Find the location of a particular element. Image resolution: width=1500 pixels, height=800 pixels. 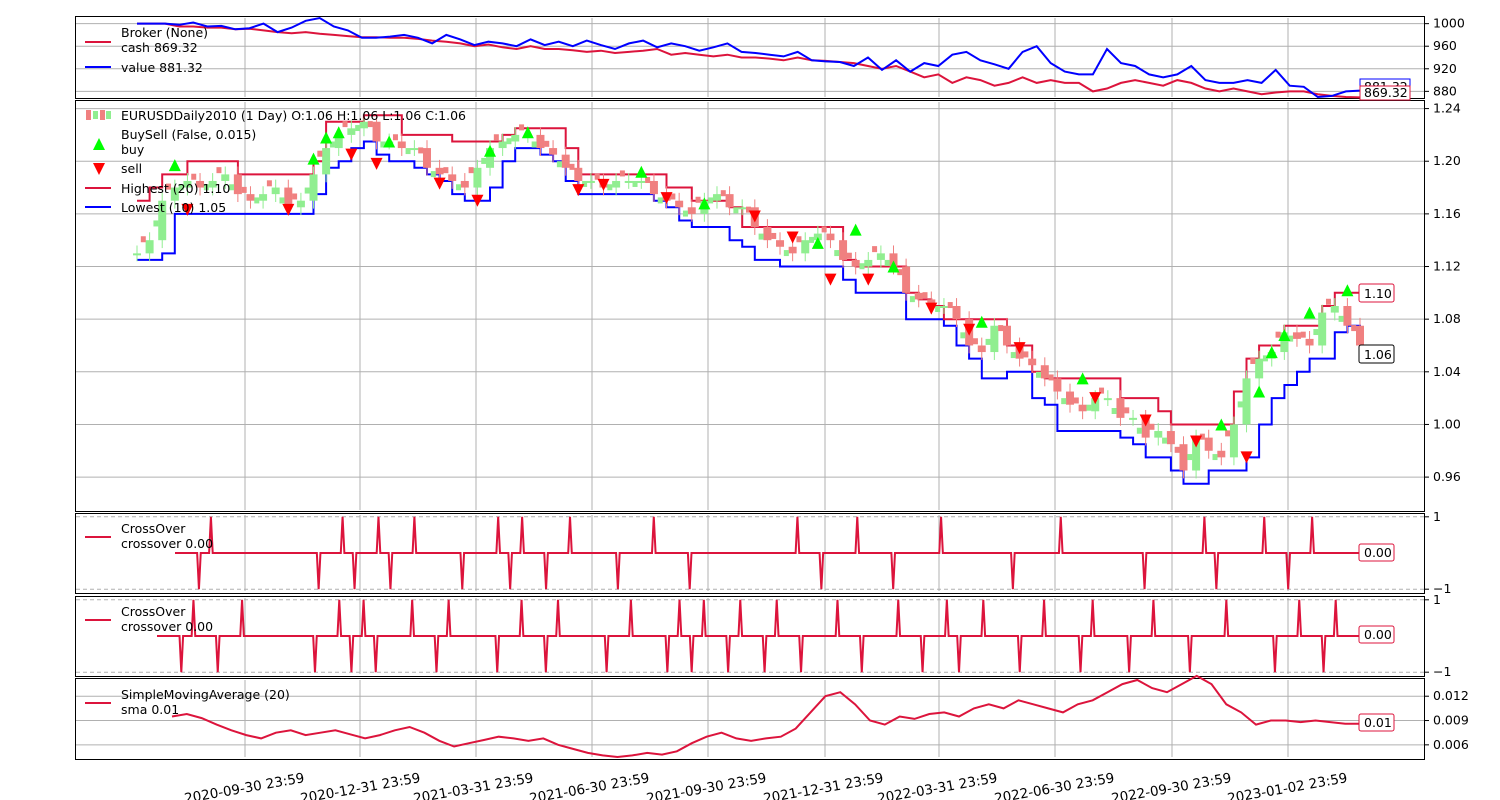

legend-sma-title: SimpleMovingAverage (20) is located at coordinates (205, 694).